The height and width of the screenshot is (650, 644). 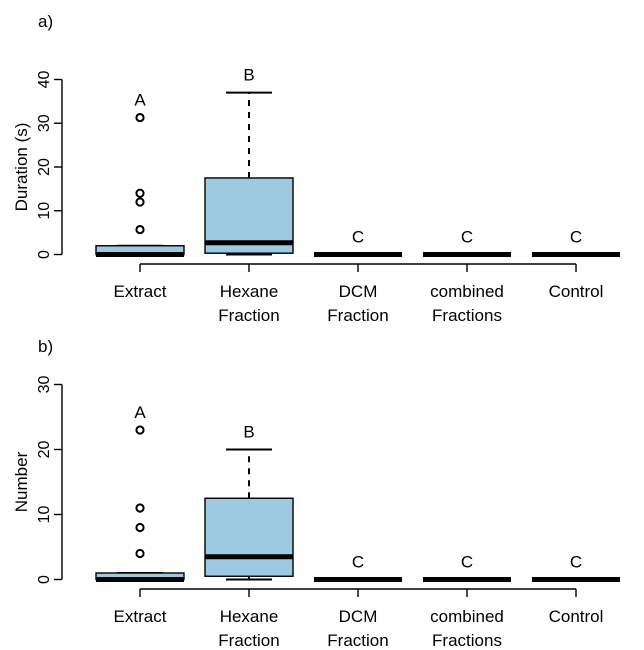 What do you see at coordinates (45, 346) in the screenshot?
I see `panel-label: b)` at bounding box center [45, 346].